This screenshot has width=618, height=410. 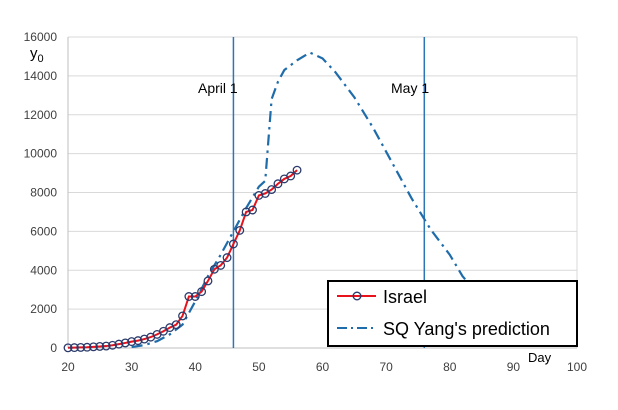 What do you see at coordinates (386, 367) in the screenshot?
I see `x-tick-label: 70` at bounding box center [386, 367].